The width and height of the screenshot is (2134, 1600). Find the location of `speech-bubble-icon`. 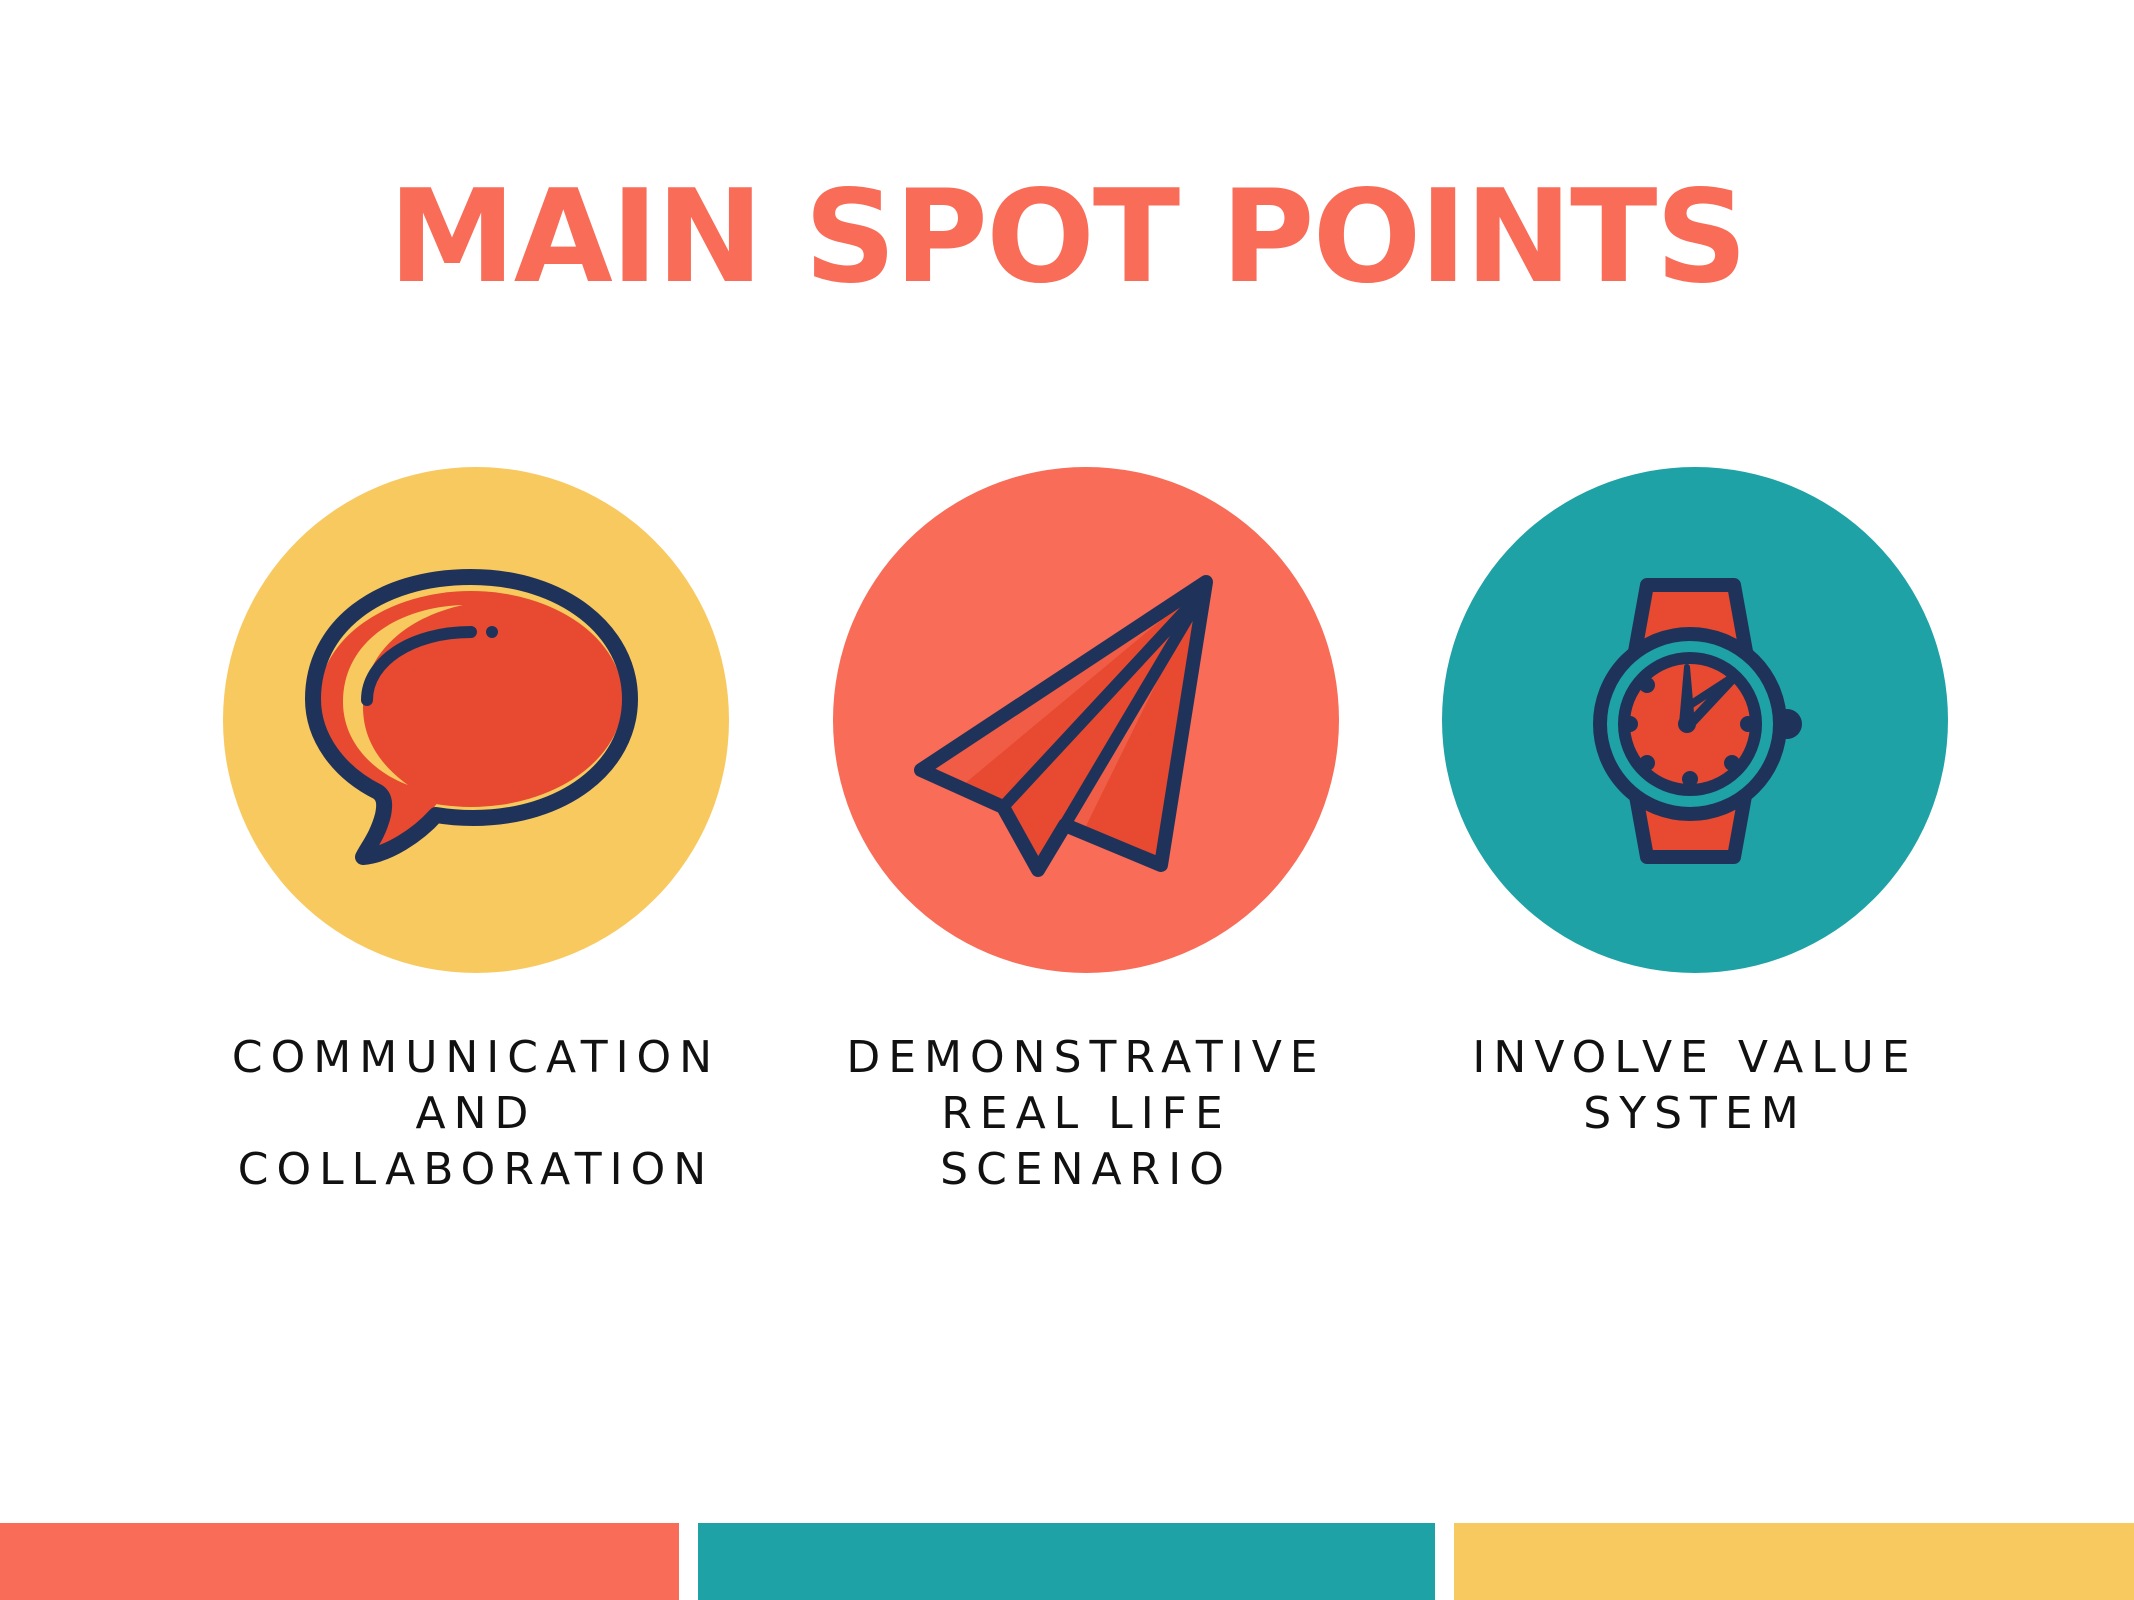

speech-bubble-icon is located at coordinates (476, 720).